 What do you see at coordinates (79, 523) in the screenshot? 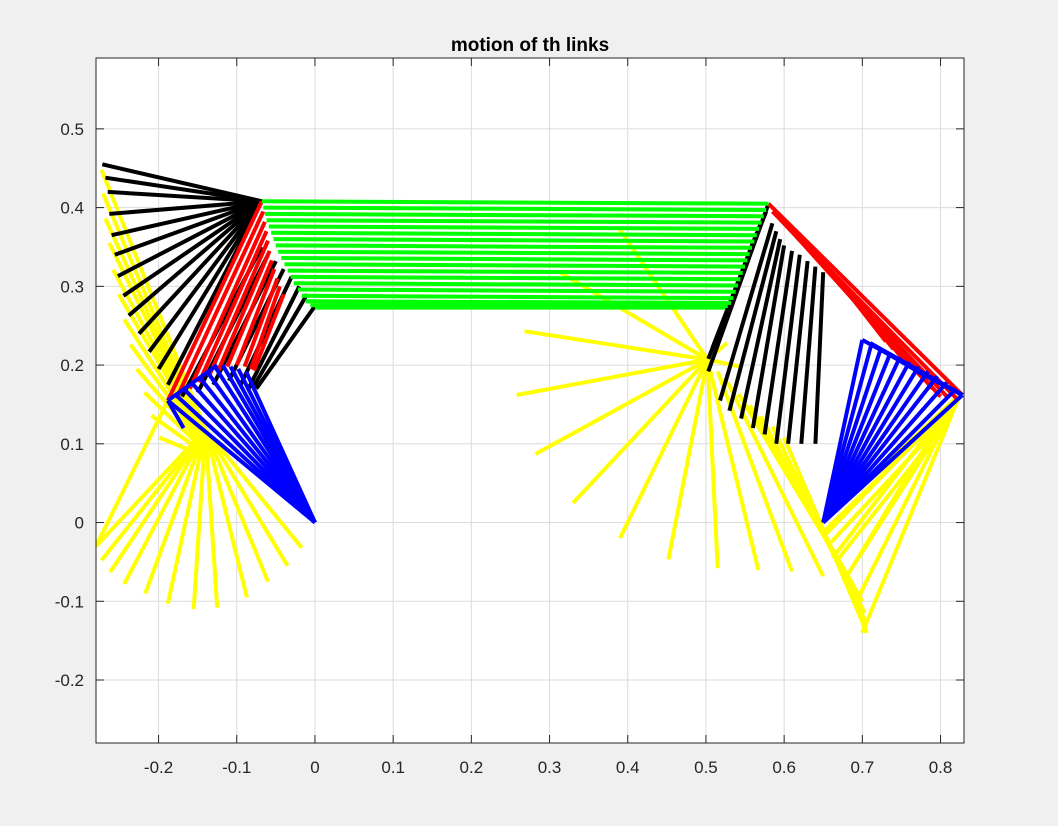
I see `y-tick-label: 0` at bounding box center [79, 523].